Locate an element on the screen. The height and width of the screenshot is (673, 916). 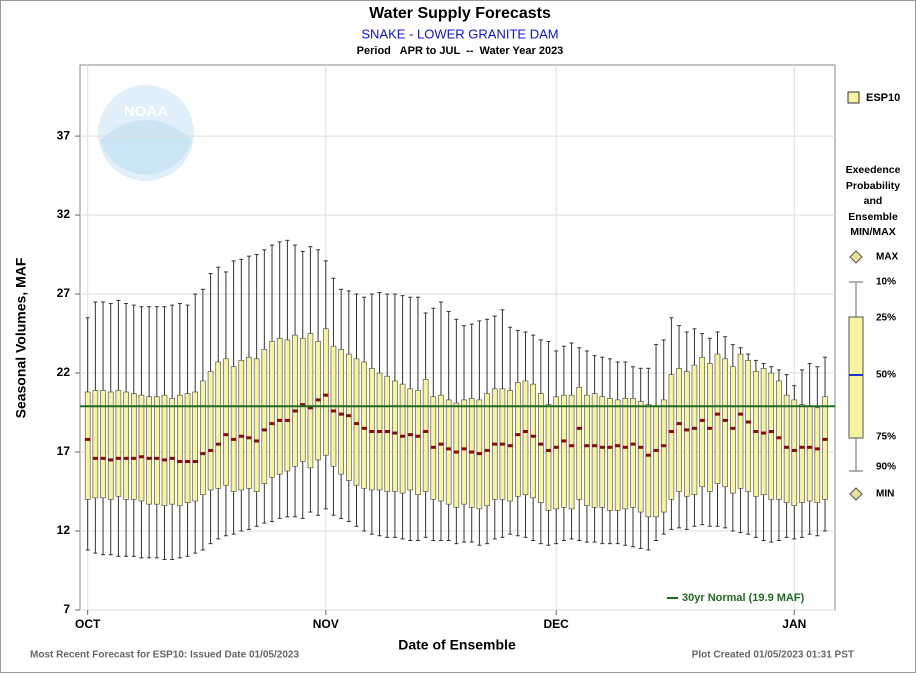
x-tick-label: JAN is located at coordinates (794, 624).